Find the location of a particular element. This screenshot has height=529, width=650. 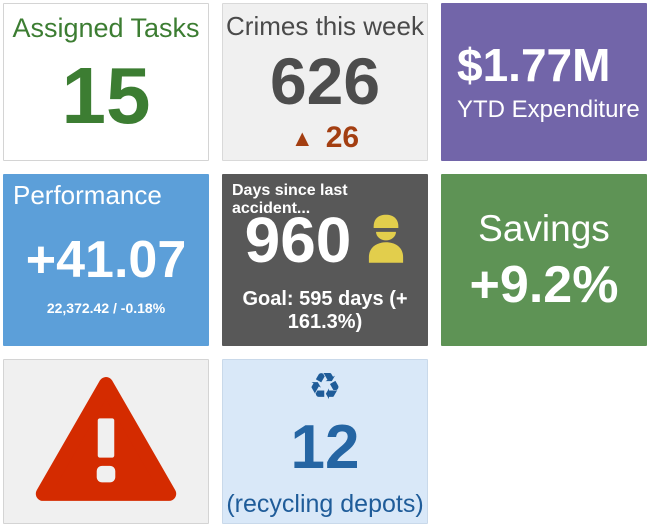

performance-value: +41.07 is located at coordinates (106, 260).